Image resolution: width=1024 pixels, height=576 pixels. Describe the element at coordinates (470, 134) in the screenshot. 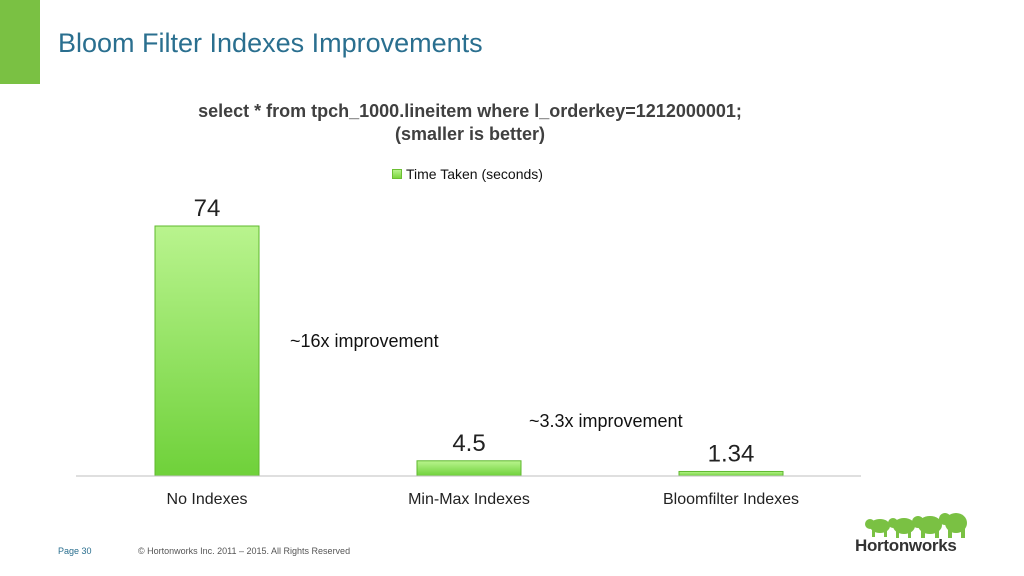

I see `chart-title-line-2: (smaller is better)` at that location.